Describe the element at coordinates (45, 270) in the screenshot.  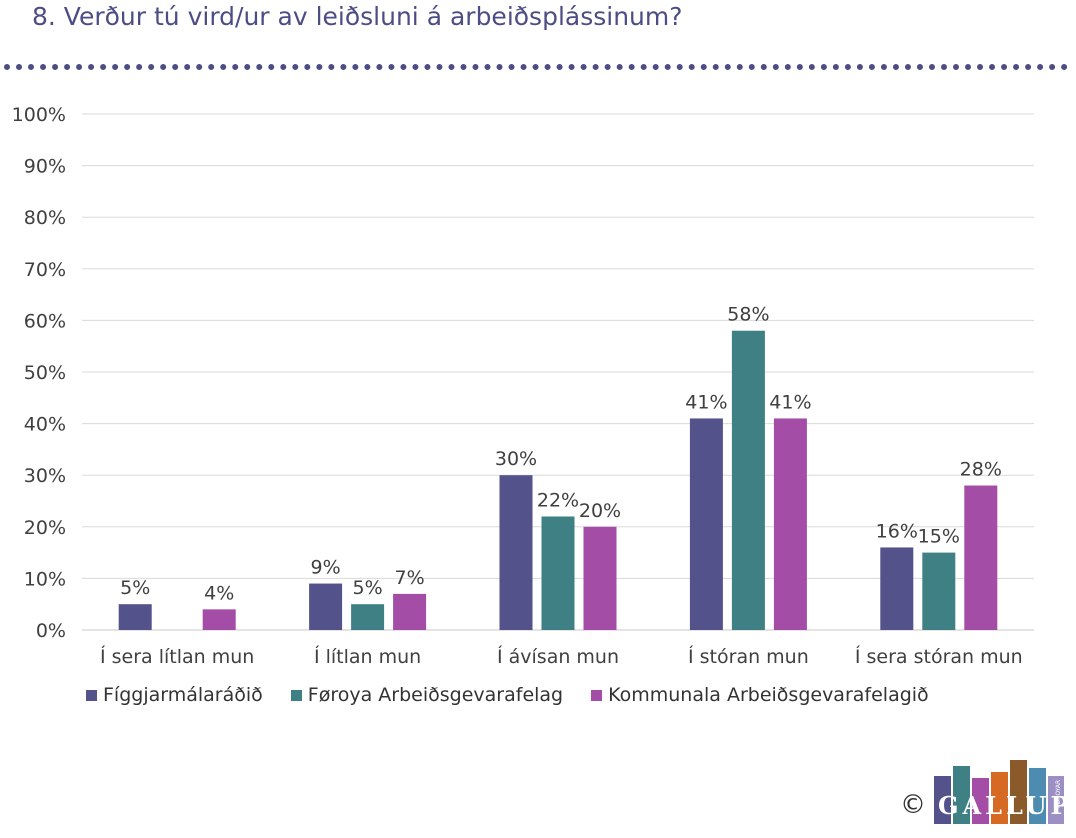
I see `y-tick-label: 70%` at that location.